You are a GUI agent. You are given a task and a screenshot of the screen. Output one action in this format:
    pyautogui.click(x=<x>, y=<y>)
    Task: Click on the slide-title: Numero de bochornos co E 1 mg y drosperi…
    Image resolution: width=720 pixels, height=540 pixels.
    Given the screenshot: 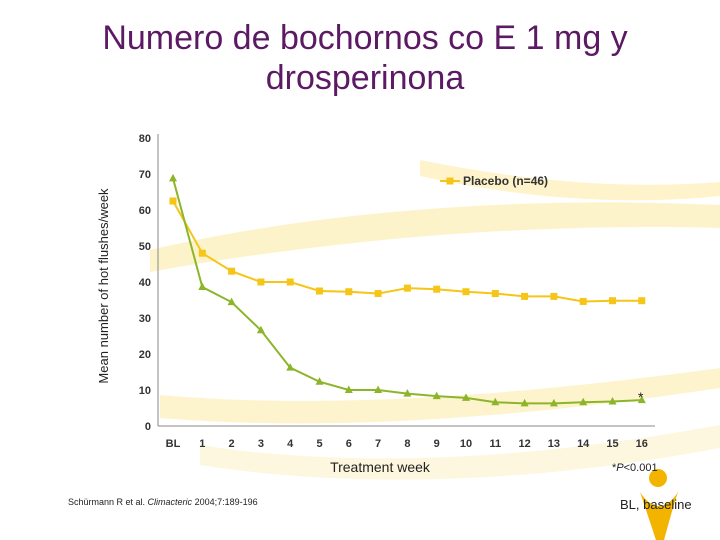 What is the action you would take?
    pyautogui.click(x=365, y=58)
    